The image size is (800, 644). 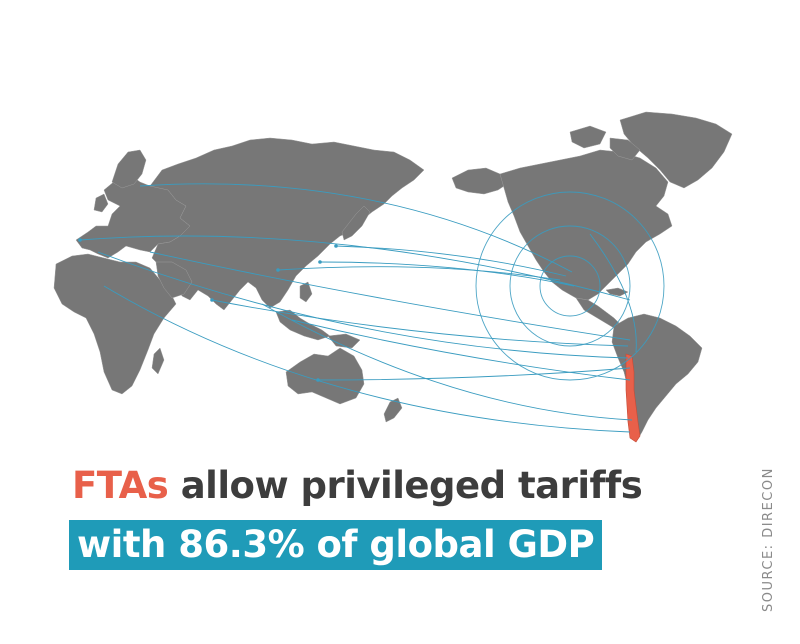 What do you see at coordinates (356, 223) in the screenshot?
I see `land-japan` at bounding box center [356, 223].